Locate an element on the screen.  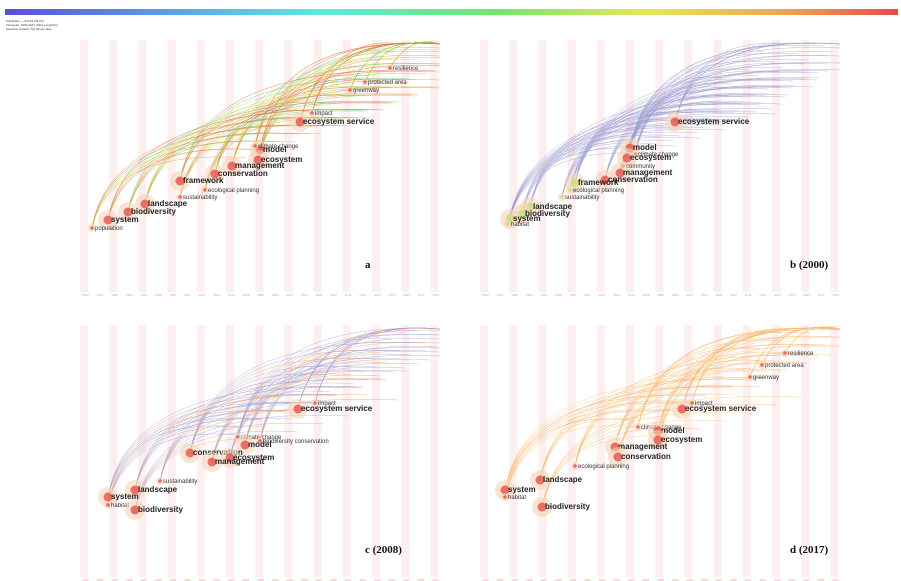
keyword-label: ecological planning is located at coordinates (233, 191).